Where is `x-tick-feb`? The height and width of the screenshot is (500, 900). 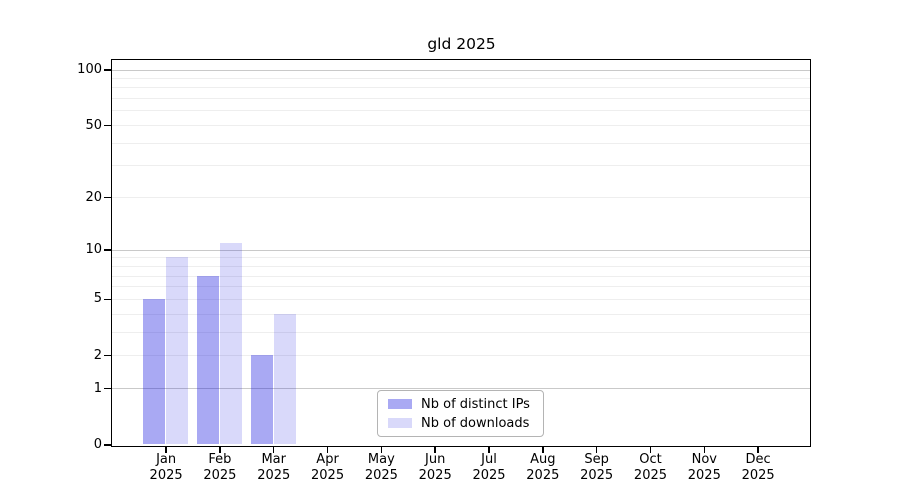
x-tick-feb is located at coordinates (220, 449).